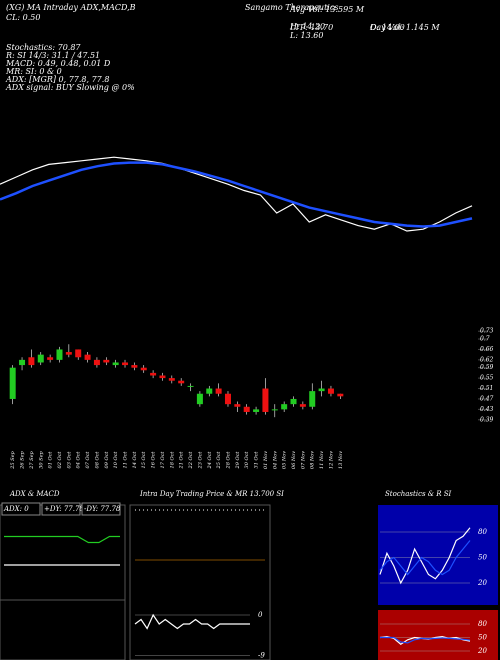  What do you see at coordinates (154, 460) in the screenshot?
I see `x-tick-label: 16 Oct` at bounding box center [154, 460].